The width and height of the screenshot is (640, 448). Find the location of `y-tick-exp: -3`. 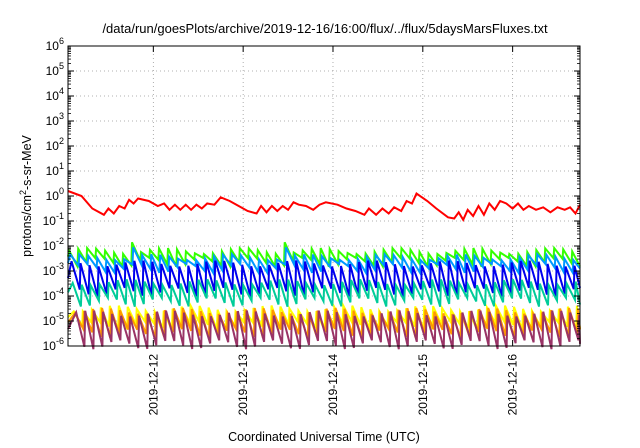

y-tick-exp: -3 is located at coordinates (60, 266).